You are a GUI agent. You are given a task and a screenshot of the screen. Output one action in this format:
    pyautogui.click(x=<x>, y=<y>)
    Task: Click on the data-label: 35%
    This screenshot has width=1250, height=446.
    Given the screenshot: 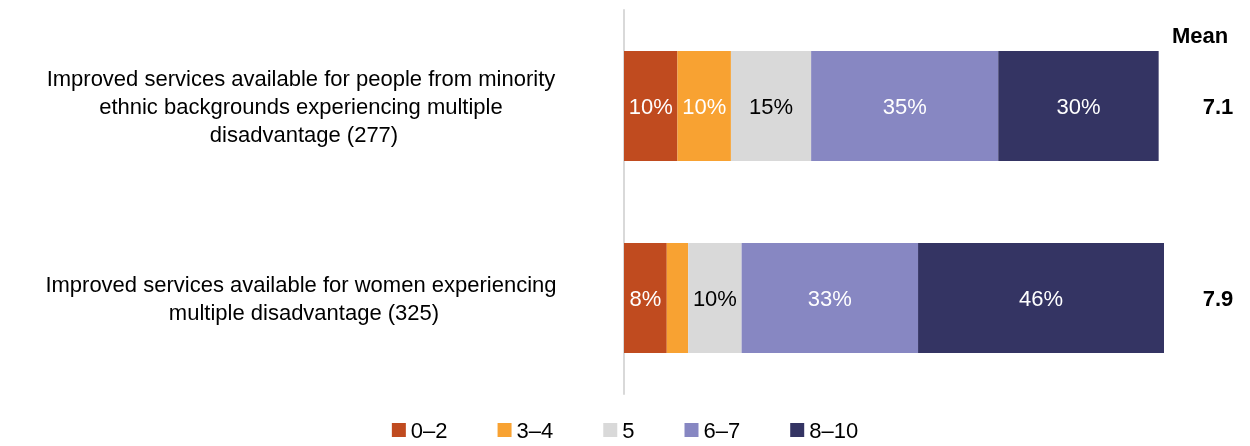 What is the action you would take?
    pyautogui.click(x=904, y=106)
    